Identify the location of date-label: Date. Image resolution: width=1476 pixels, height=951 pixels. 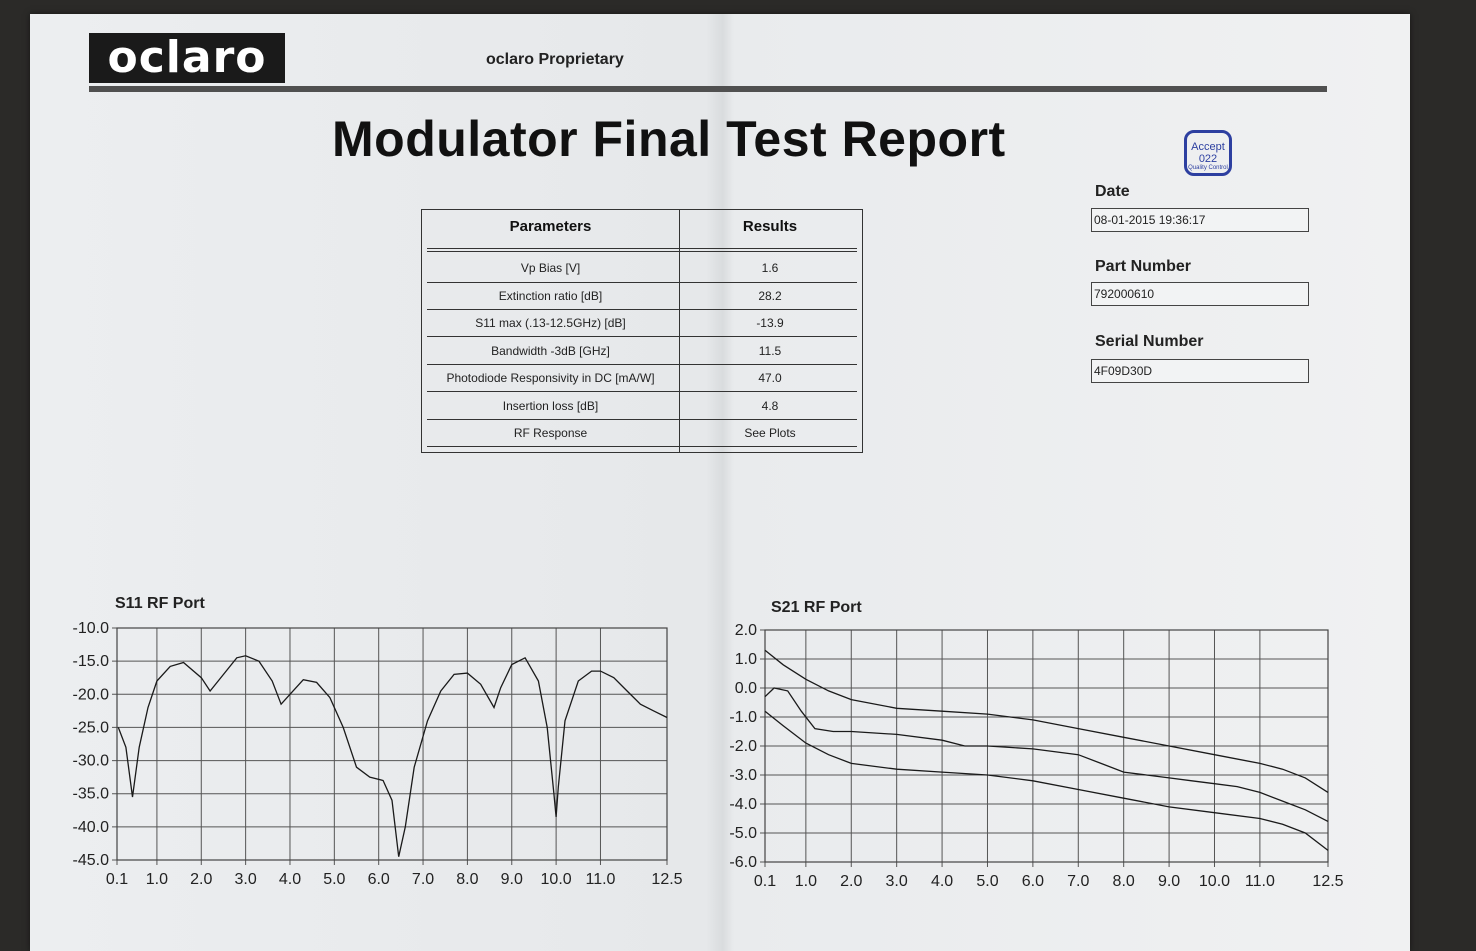
(1112, 191).